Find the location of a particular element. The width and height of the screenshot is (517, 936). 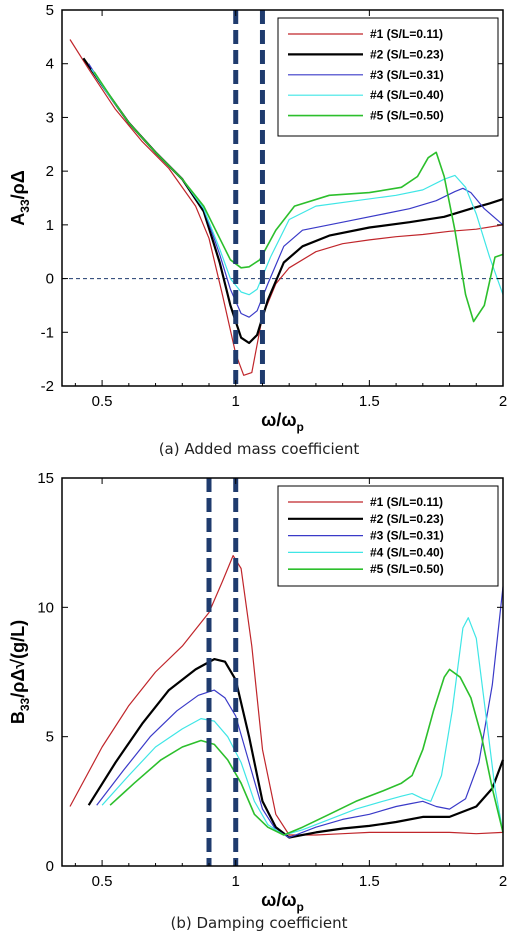

added-mass-y-tick-label: 0 is located at coordinates (50, 279).